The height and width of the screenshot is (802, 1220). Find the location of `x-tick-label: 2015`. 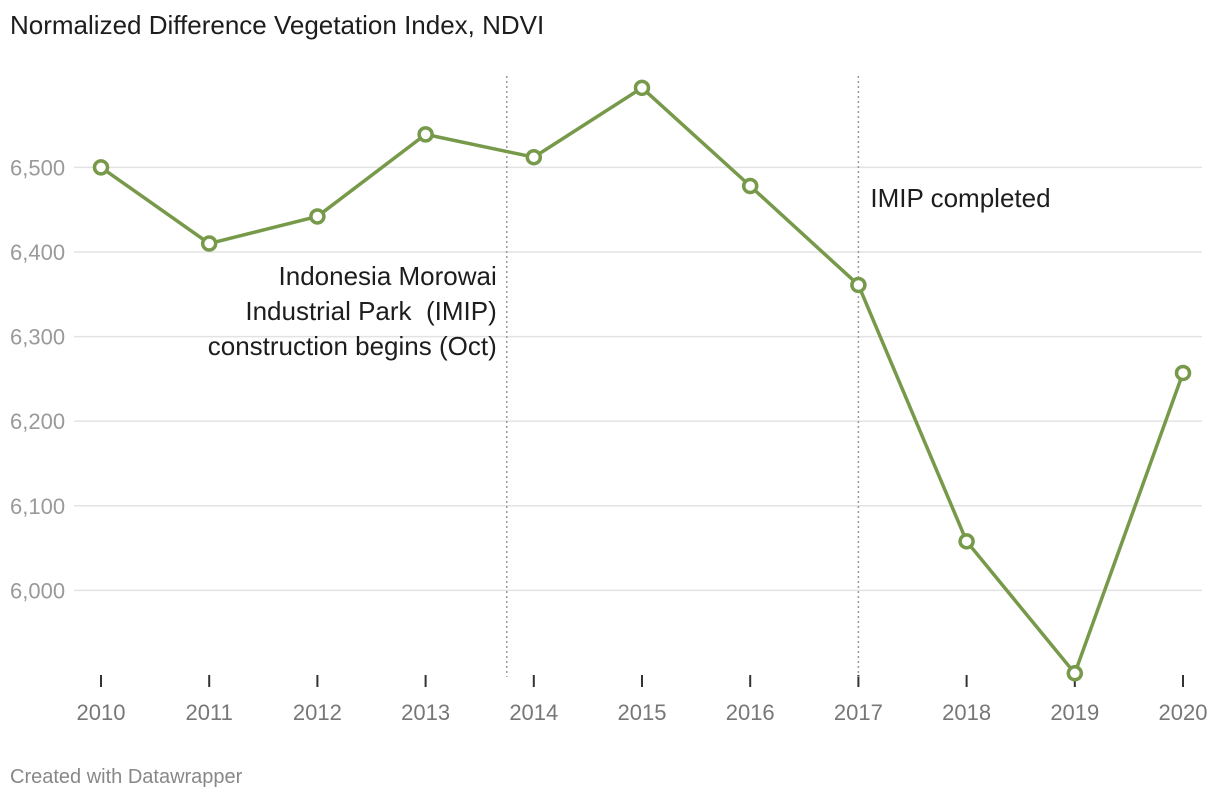

x-tick-label: 2015 is located at coordinates (642, 712).